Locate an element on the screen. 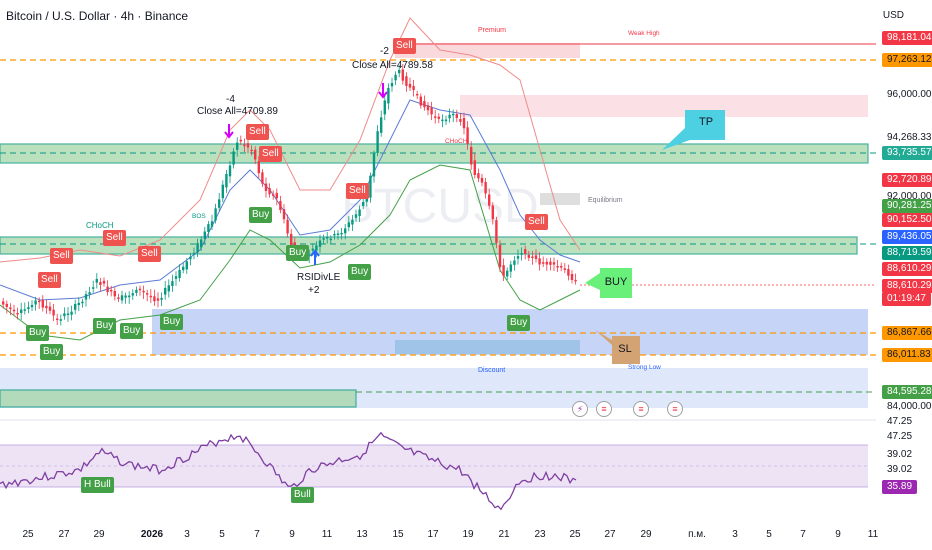 The image size is (932, 550). close-all-1-count: -4 is located at coordinates (230, 99).